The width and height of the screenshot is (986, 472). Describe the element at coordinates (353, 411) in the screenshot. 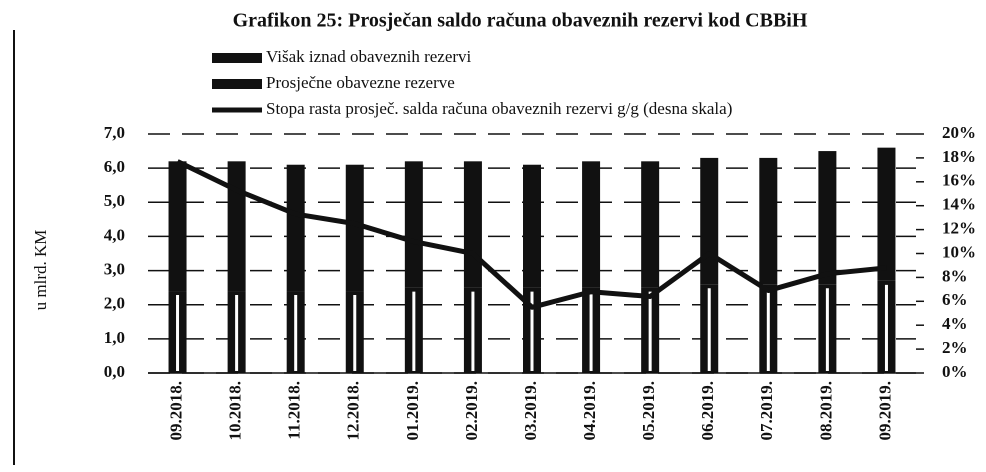

I see `x-tick-label: 12.2018.` at that location.